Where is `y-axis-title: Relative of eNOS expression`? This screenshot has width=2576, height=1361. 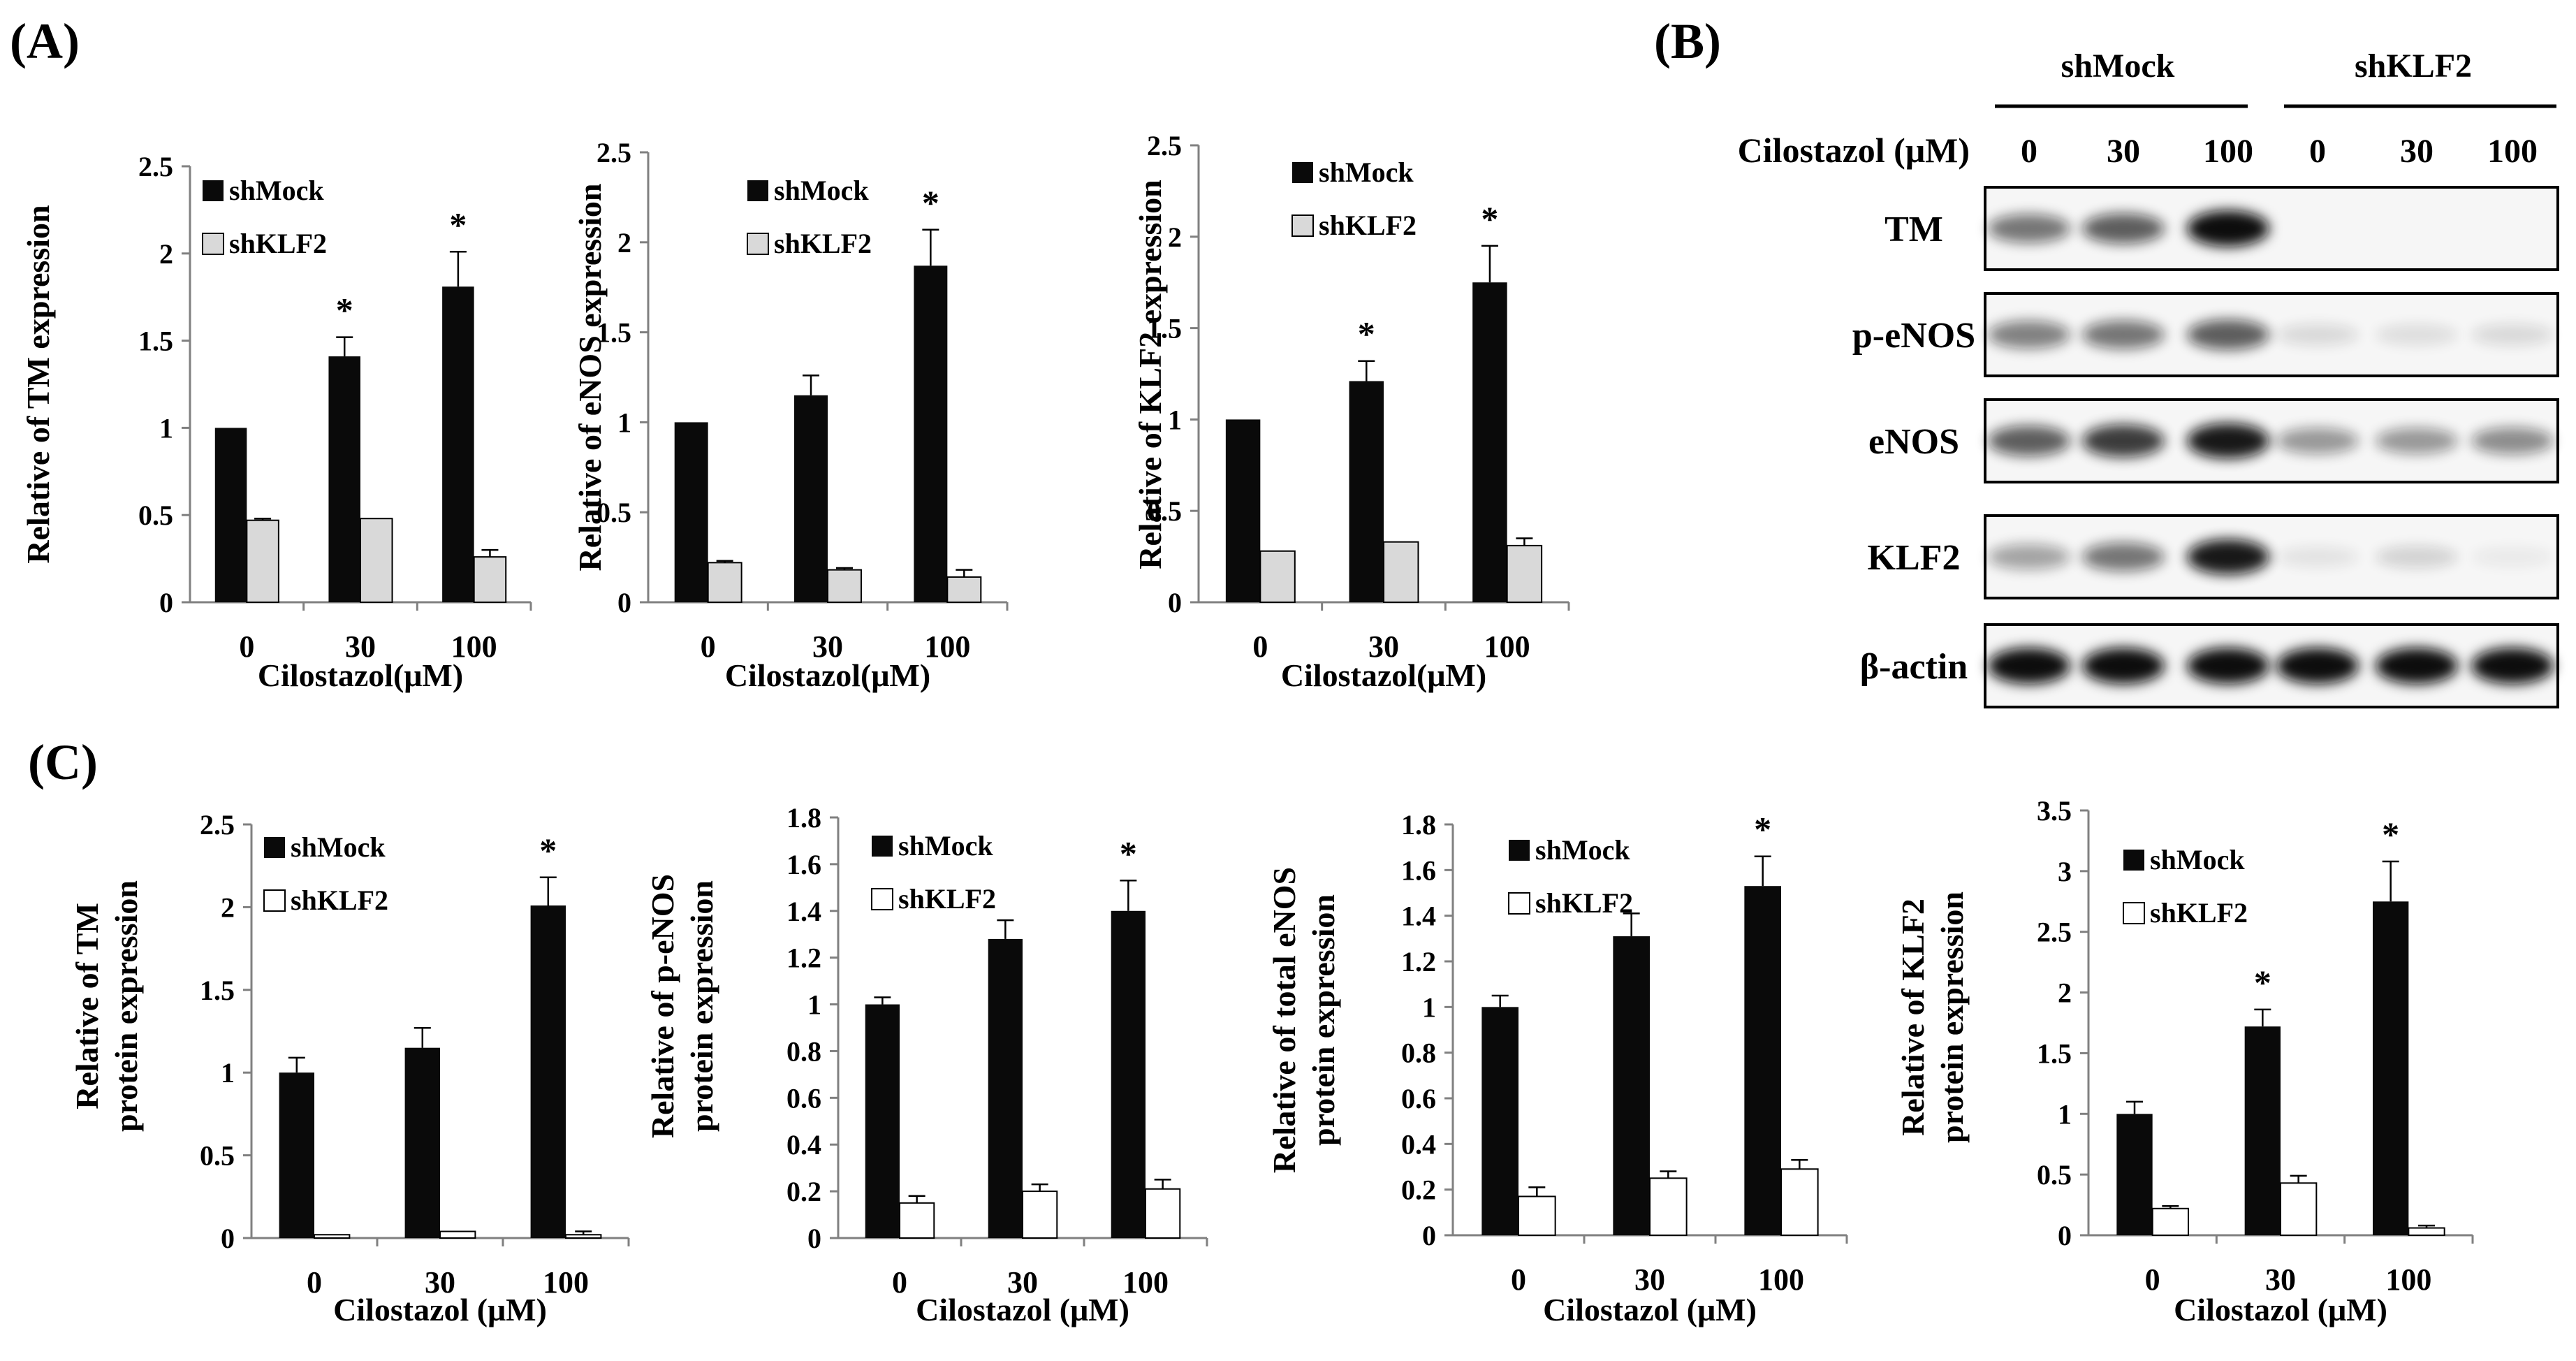
y-axis-title: Relative of eNOS expression is located at coordinates (590, 378).